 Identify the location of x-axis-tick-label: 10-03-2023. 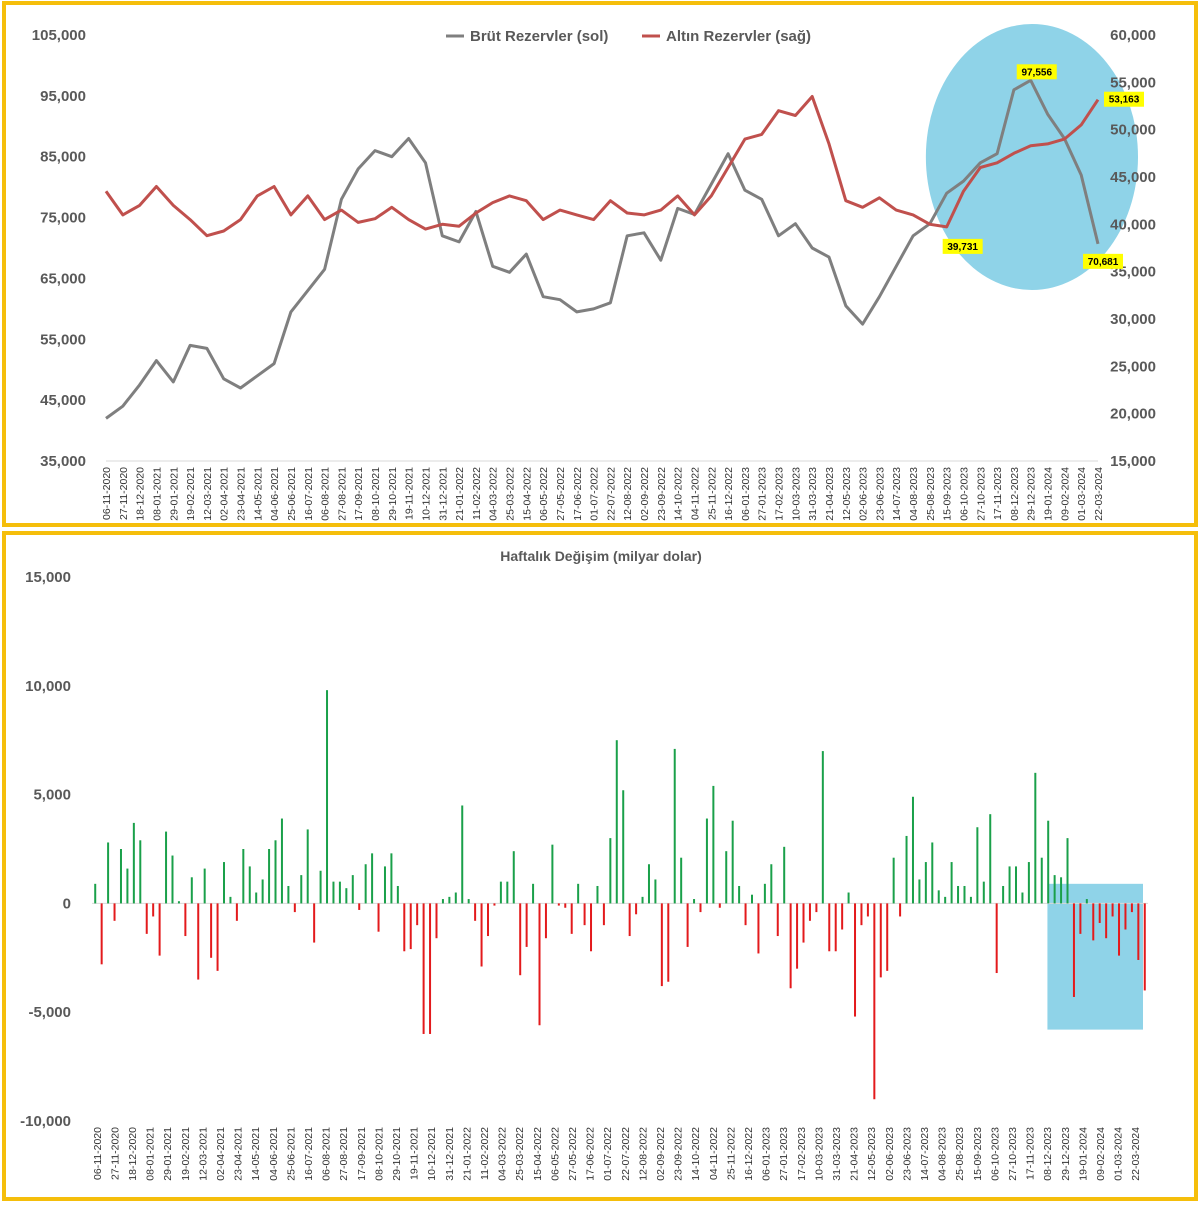
(796, 494).